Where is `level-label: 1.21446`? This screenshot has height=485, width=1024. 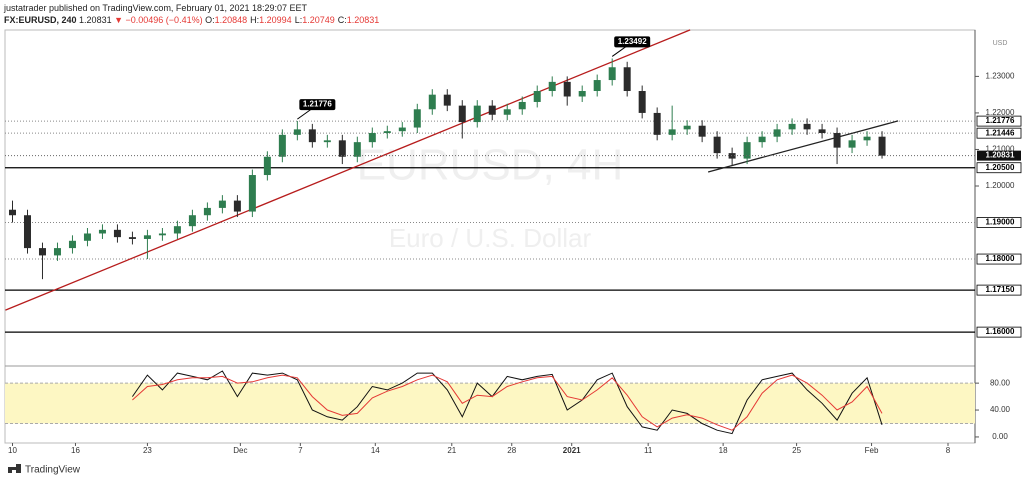 level-label: 1.21446 is located at coordinates (1000, 132).